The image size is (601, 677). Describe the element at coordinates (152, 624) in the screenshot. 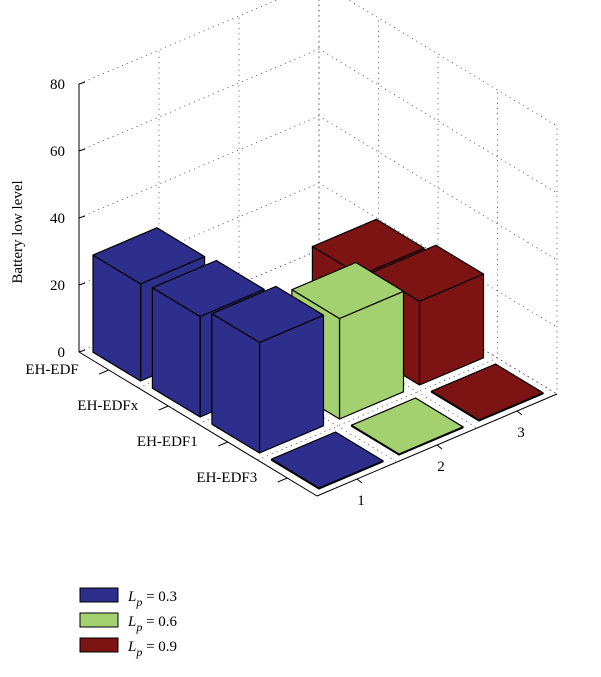

I see `legend-label: Lp = 0.6` at that location.